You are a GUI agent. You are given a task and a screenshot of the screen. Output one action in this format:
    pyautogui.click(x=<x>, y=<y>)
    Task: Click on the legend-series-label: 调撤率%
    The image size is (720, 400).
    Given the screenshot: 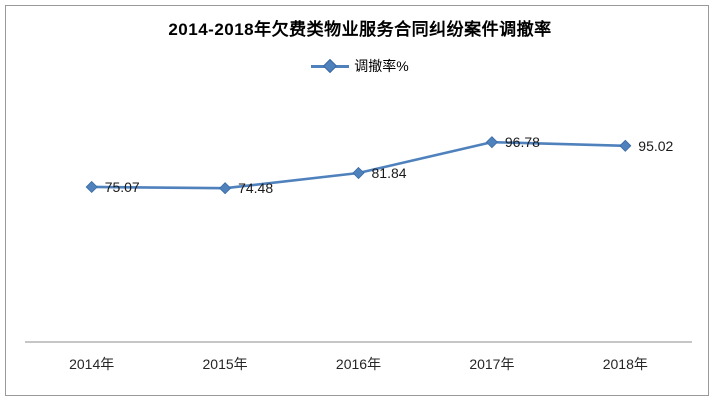 What is the action you would take?
    pyautogui.click(x=381, y=66)
    